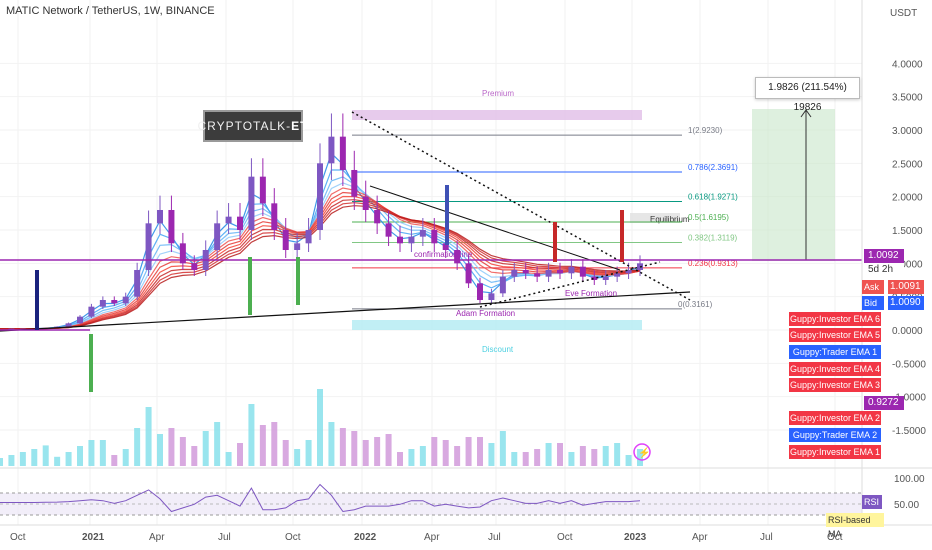  Describe the element at coordinates (793, 185) in the screenshot. I see `measure-zone` at that location.